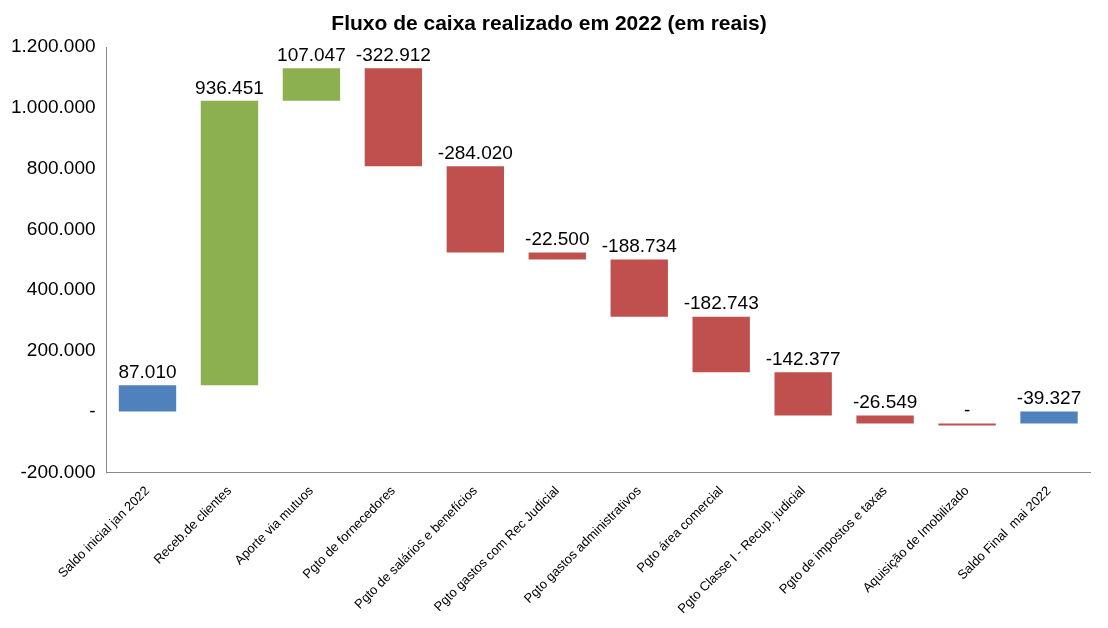  Describe the element at coordinates (967, 410) in the screenshot. I see `data-label: -` at that location.